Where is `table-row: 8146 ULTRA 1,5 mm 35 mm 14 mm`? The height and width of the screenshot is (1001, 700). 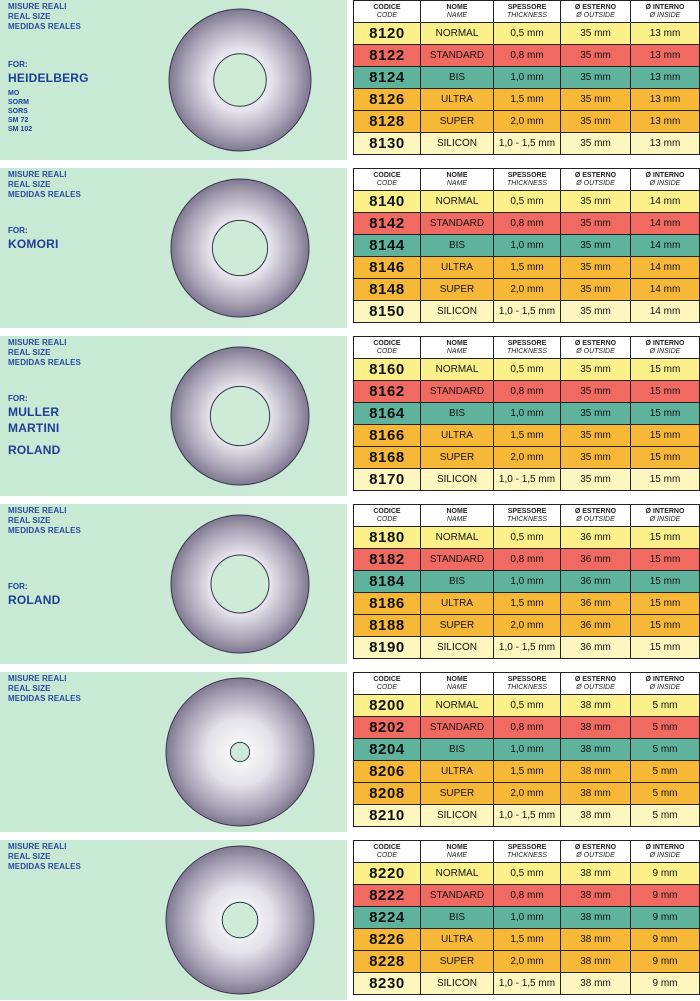
table-row: 8146 ULTRA 1,5 mm 35 mm 14 mm is located at coordinates (526, 267).